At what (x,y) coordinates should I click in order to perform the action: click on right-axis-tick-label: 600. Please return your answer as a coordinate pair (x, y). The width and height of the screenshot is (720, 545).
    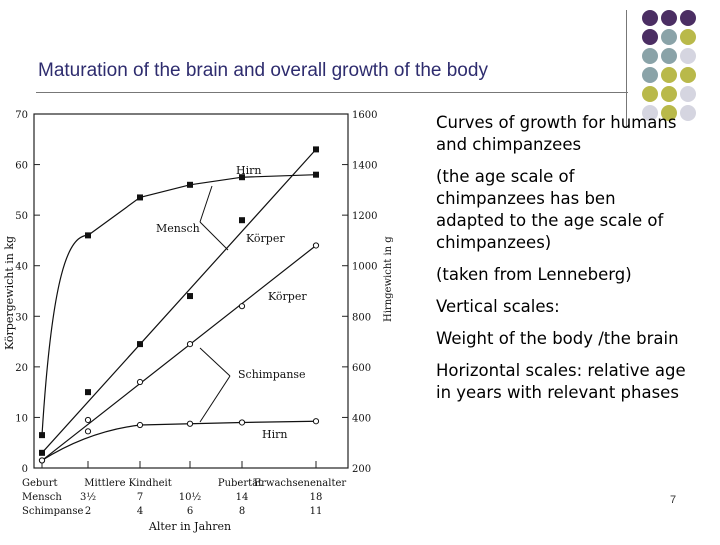
    Looking at the image, I should click on (361, 368).